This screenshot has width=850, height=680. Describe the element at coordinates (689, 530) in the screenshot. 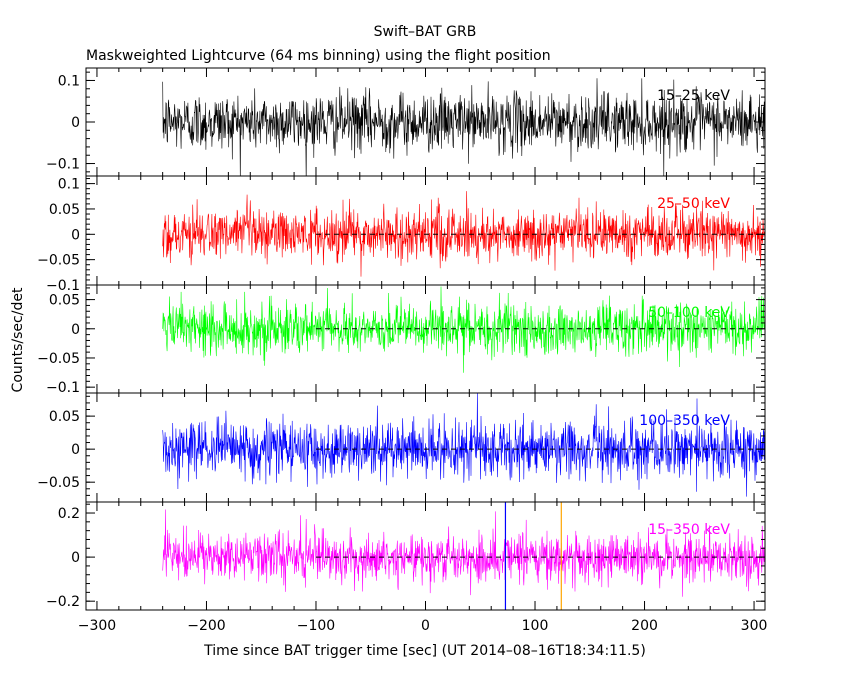

I see `panel-label: 15–350 keV` at that location.